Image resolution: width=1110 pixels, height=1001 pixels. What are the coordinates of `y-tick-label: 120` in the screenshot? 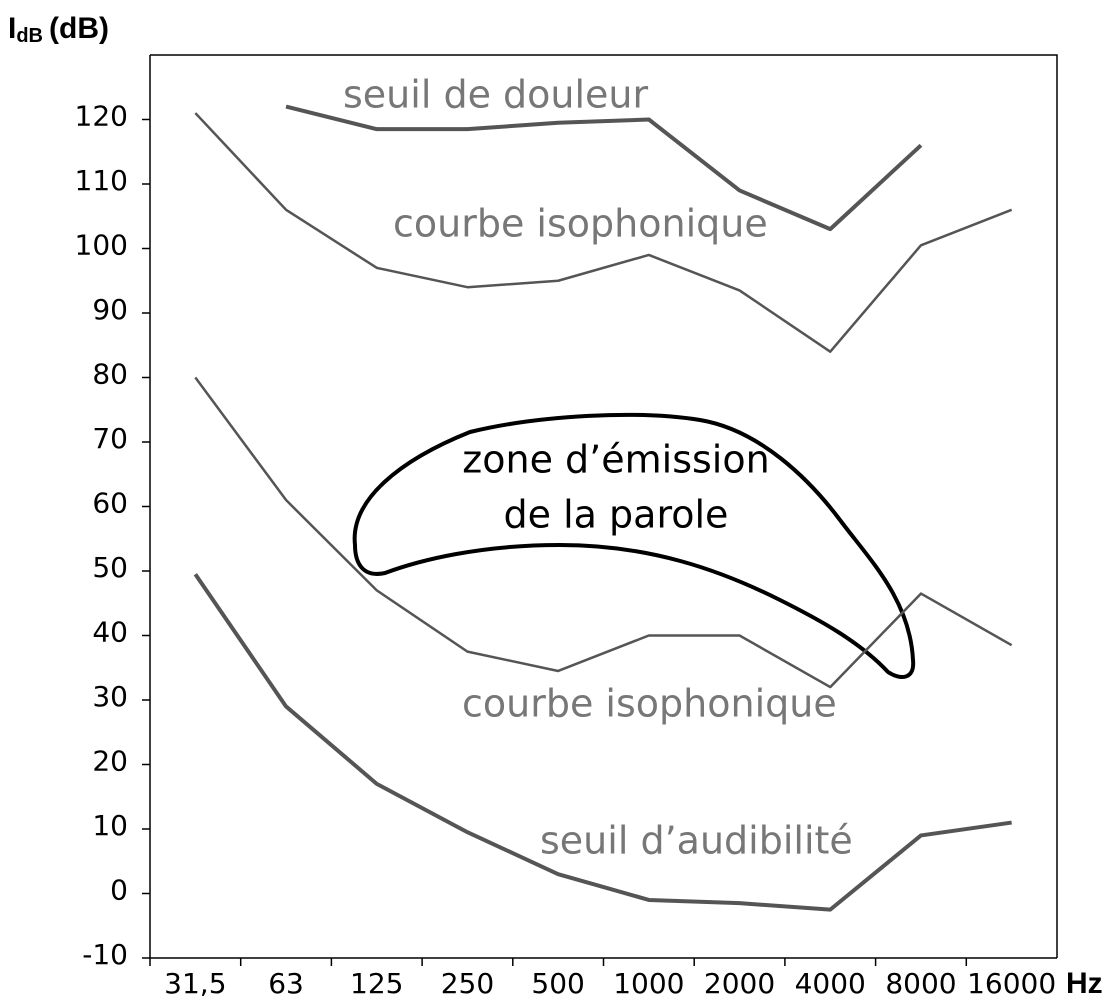 It's located at (101, 116).